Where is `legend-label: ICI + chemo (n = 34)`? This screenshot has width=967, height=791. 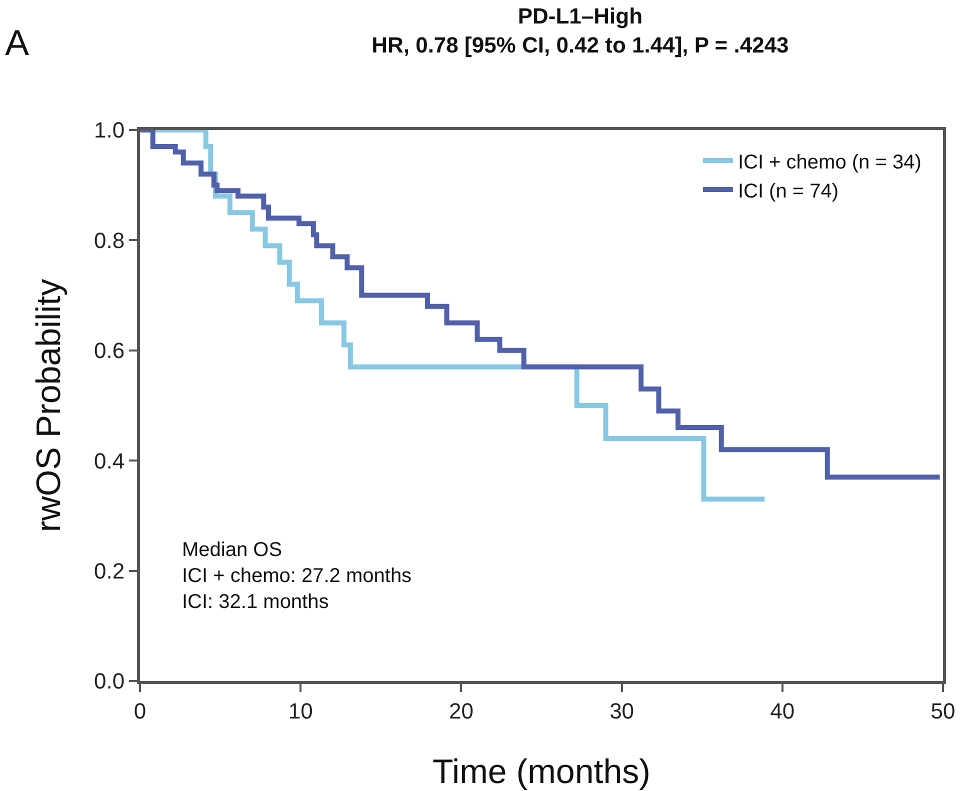 legend-label: ICI + chemo (n = 34) is located at coordinates (830, 162).